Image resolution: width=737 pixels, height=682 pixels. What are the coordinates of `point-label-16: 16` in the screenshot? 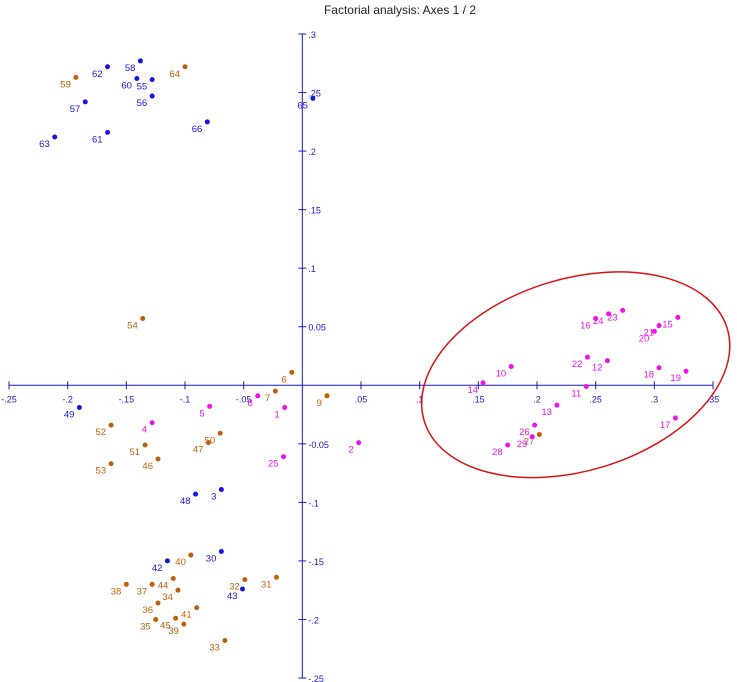 It's located at (585, 326).